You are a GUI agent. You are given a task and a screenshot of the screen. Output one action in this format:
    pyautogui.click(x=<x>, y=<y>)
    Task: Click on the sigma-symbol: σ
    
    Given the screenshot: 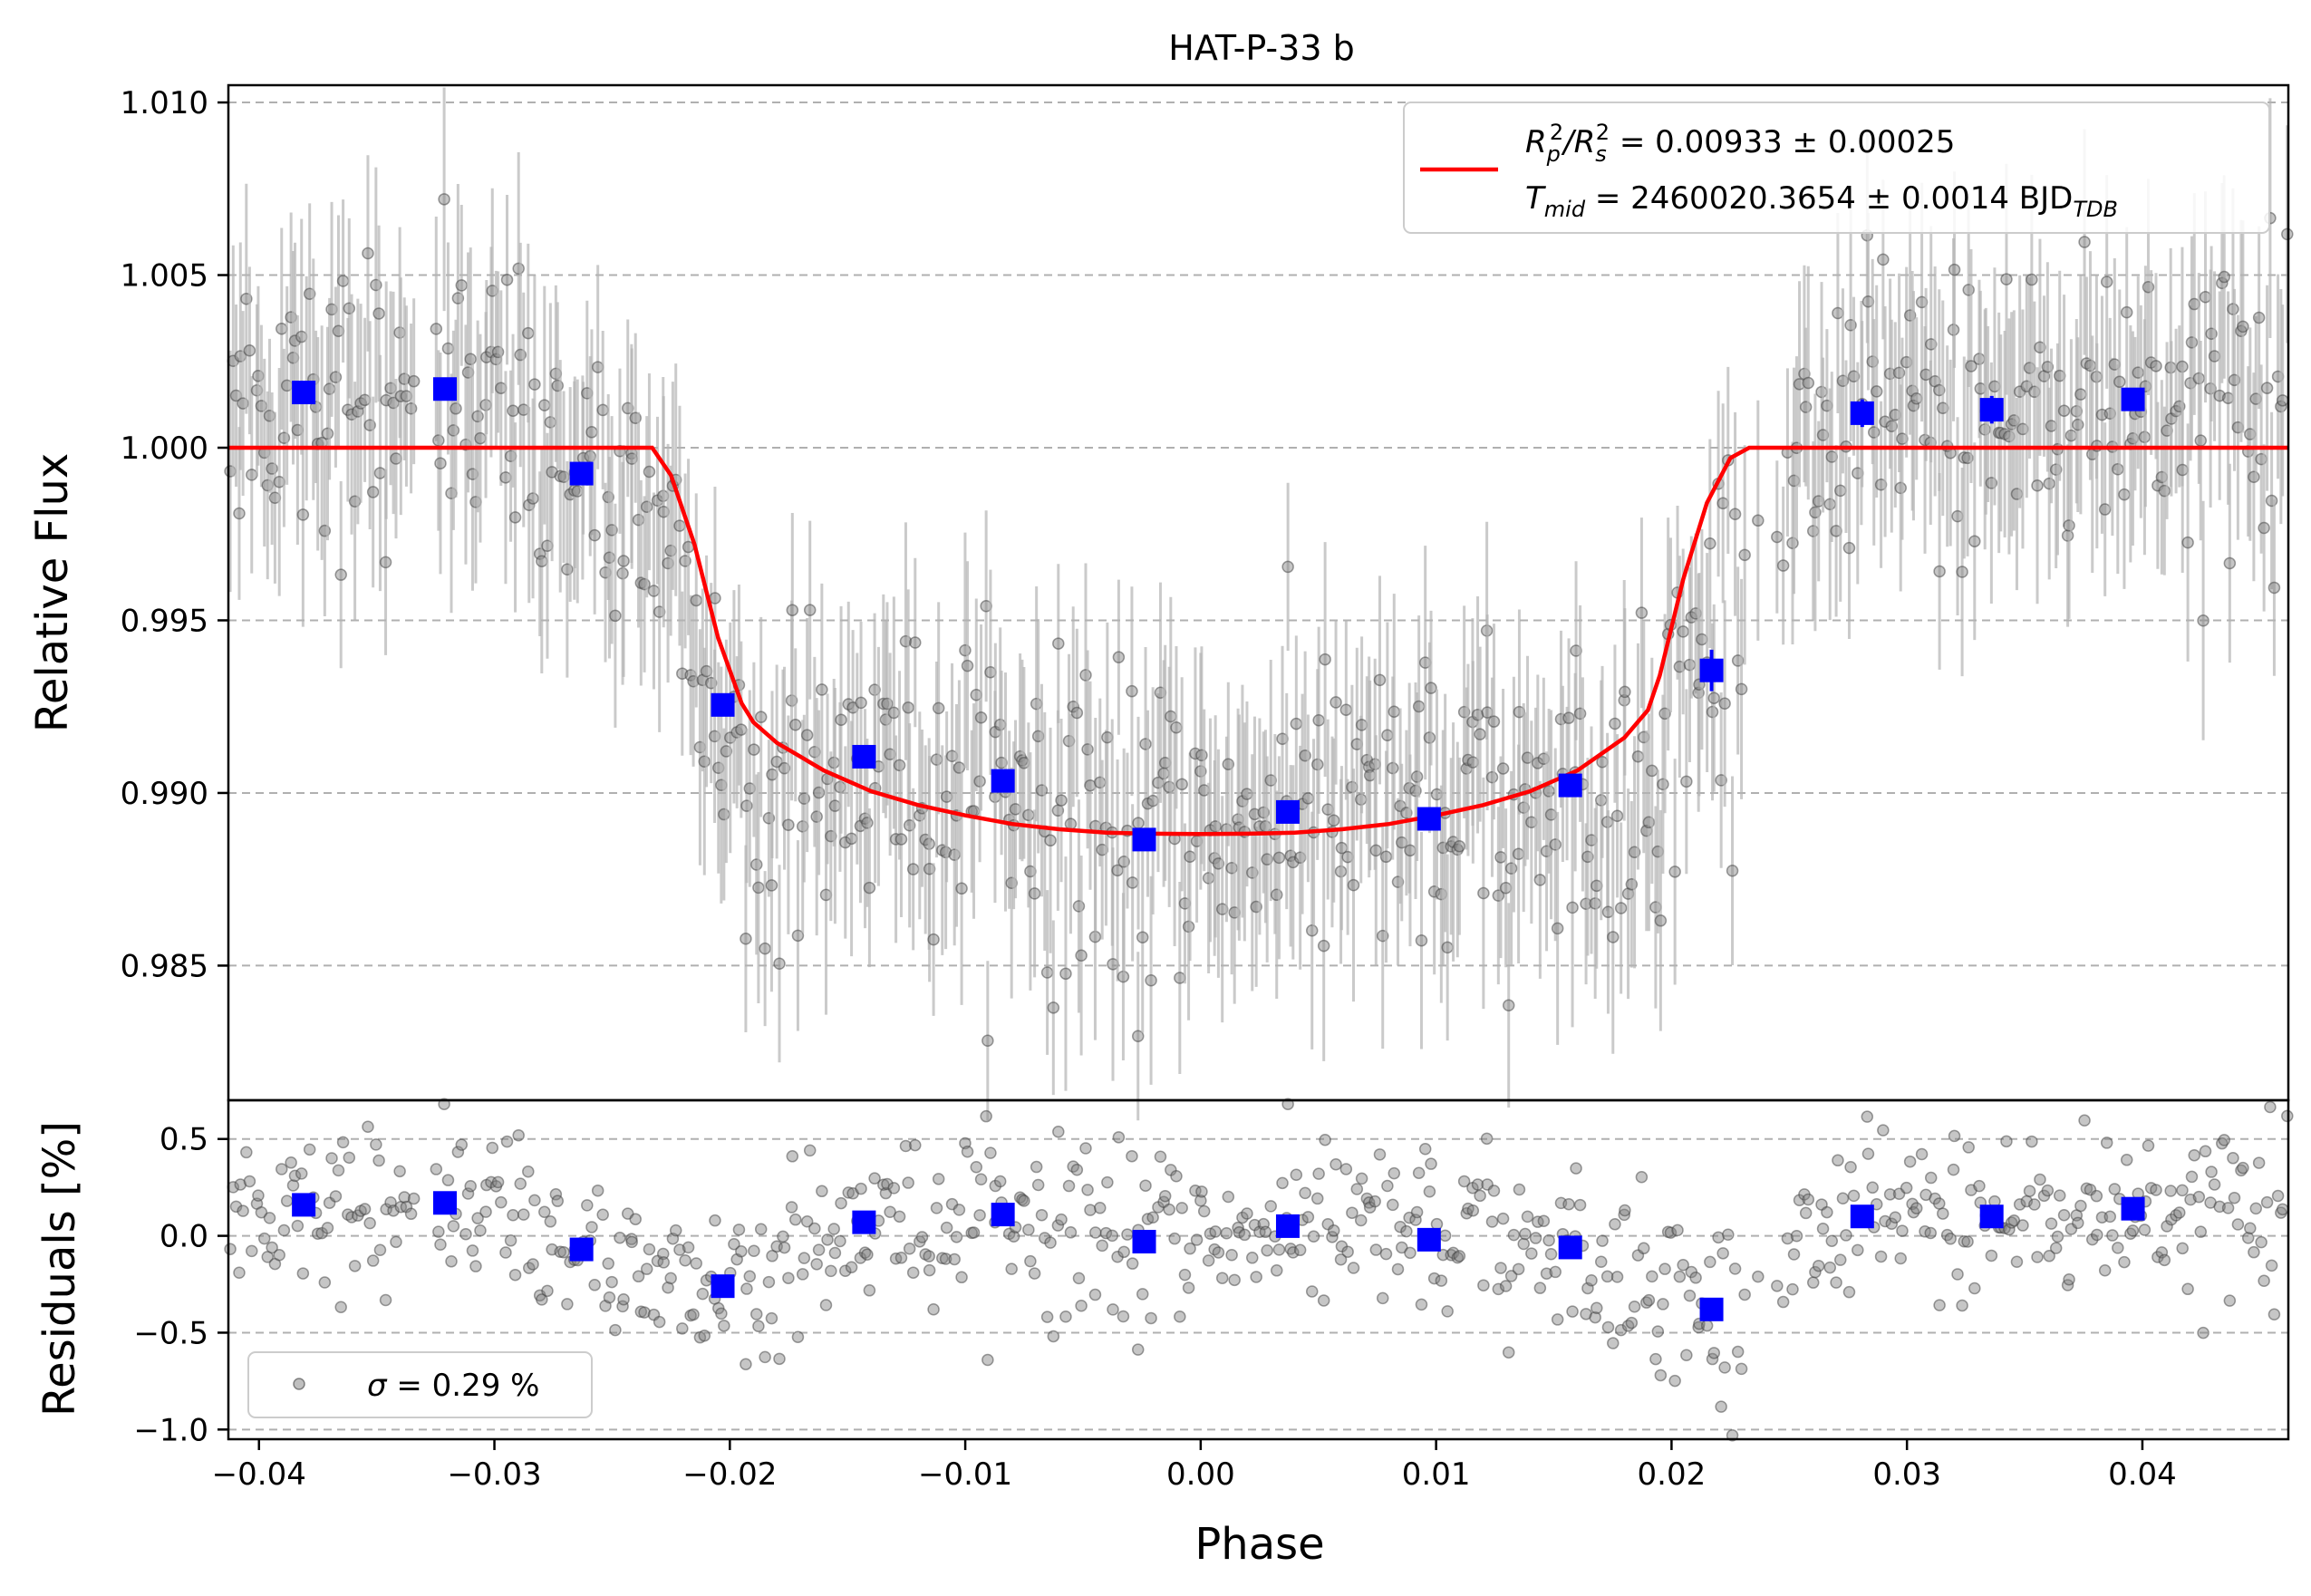 What is the action you would take?
    pyautogui.click(x=378, y=1386)
    